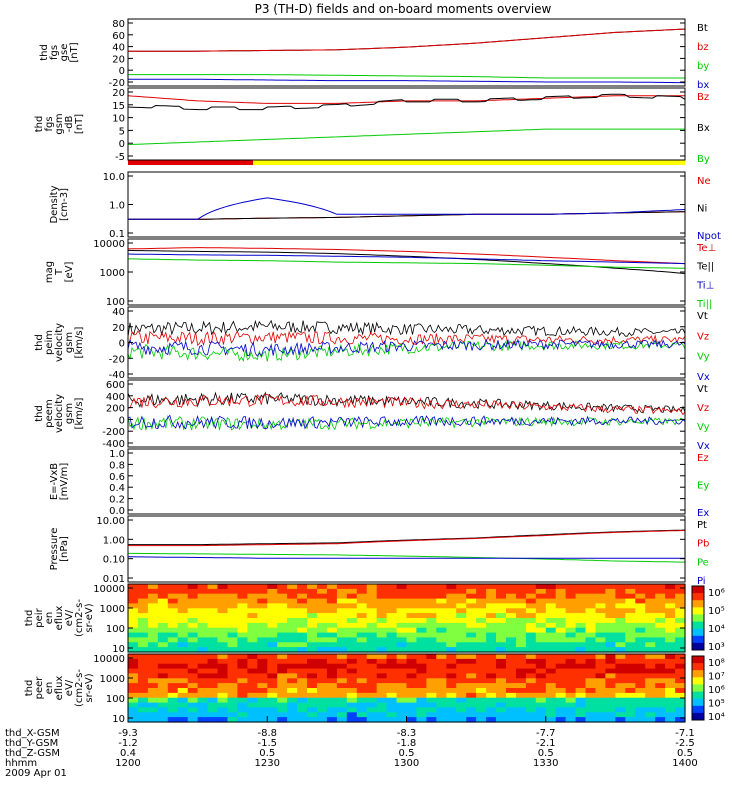 The width and height of the screenshot is (750, 800). I want to click on legend-entry: Te||, so click(705, 267).